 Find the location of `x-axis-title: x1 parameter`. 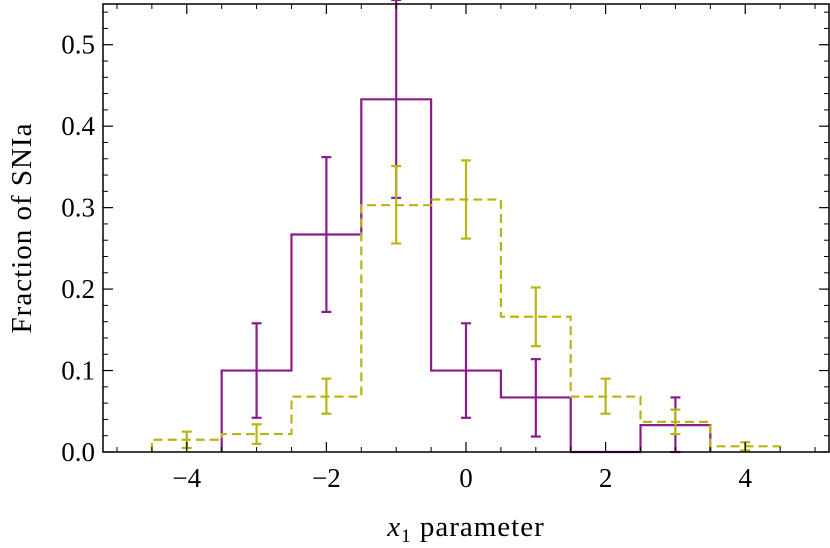

x-axis-title: x1 parameter is located at coordinates (465, 529).